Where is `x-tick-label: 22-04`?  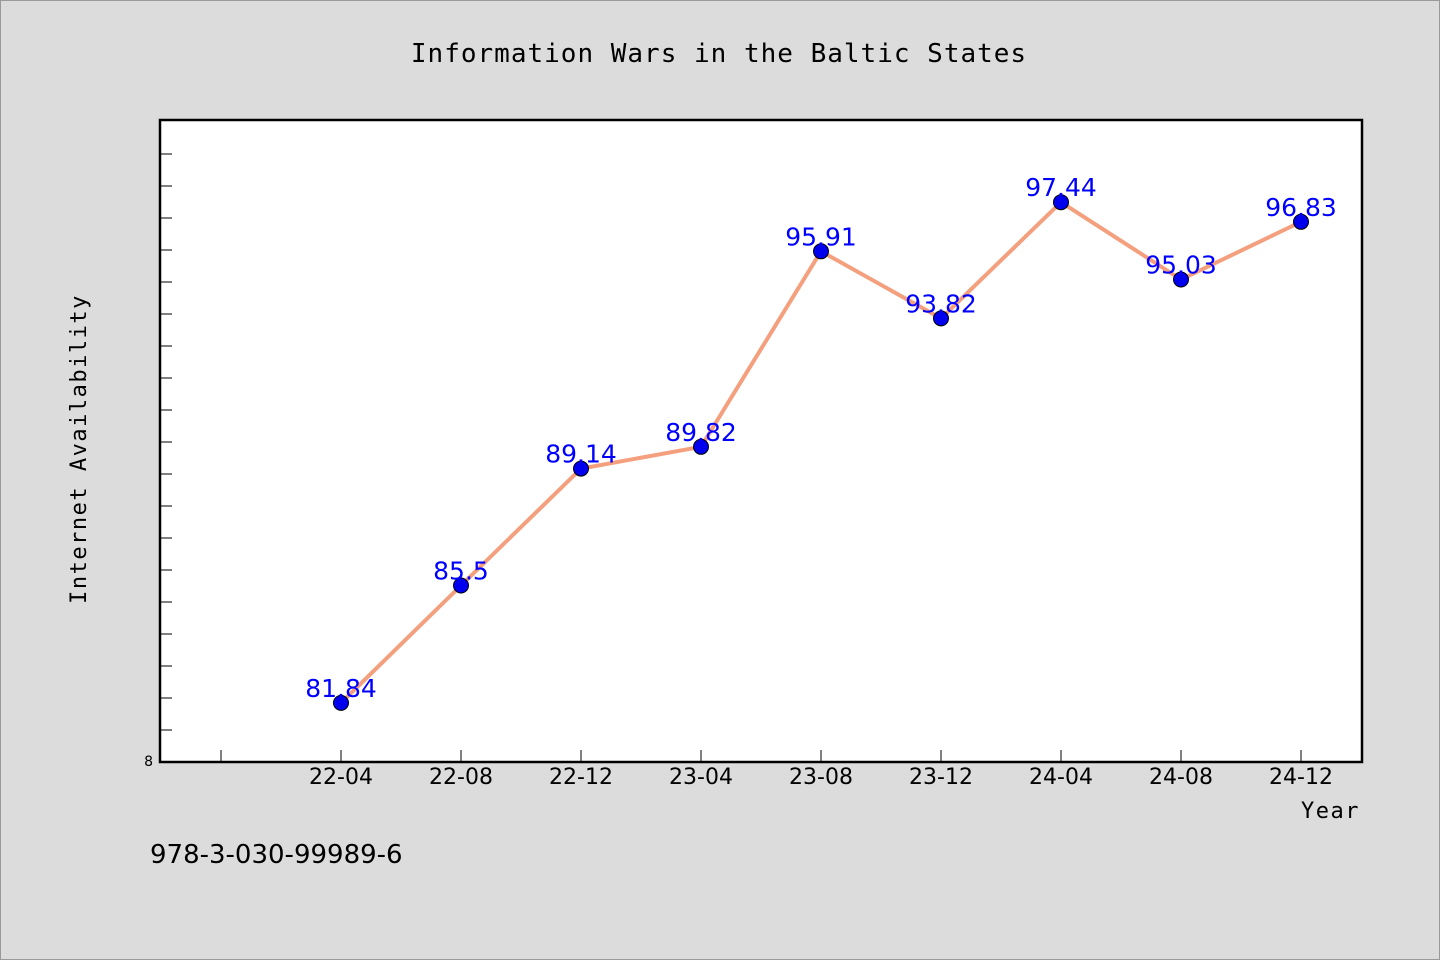
x-tick-label: 22-04 is located at coordinates (341, 777).